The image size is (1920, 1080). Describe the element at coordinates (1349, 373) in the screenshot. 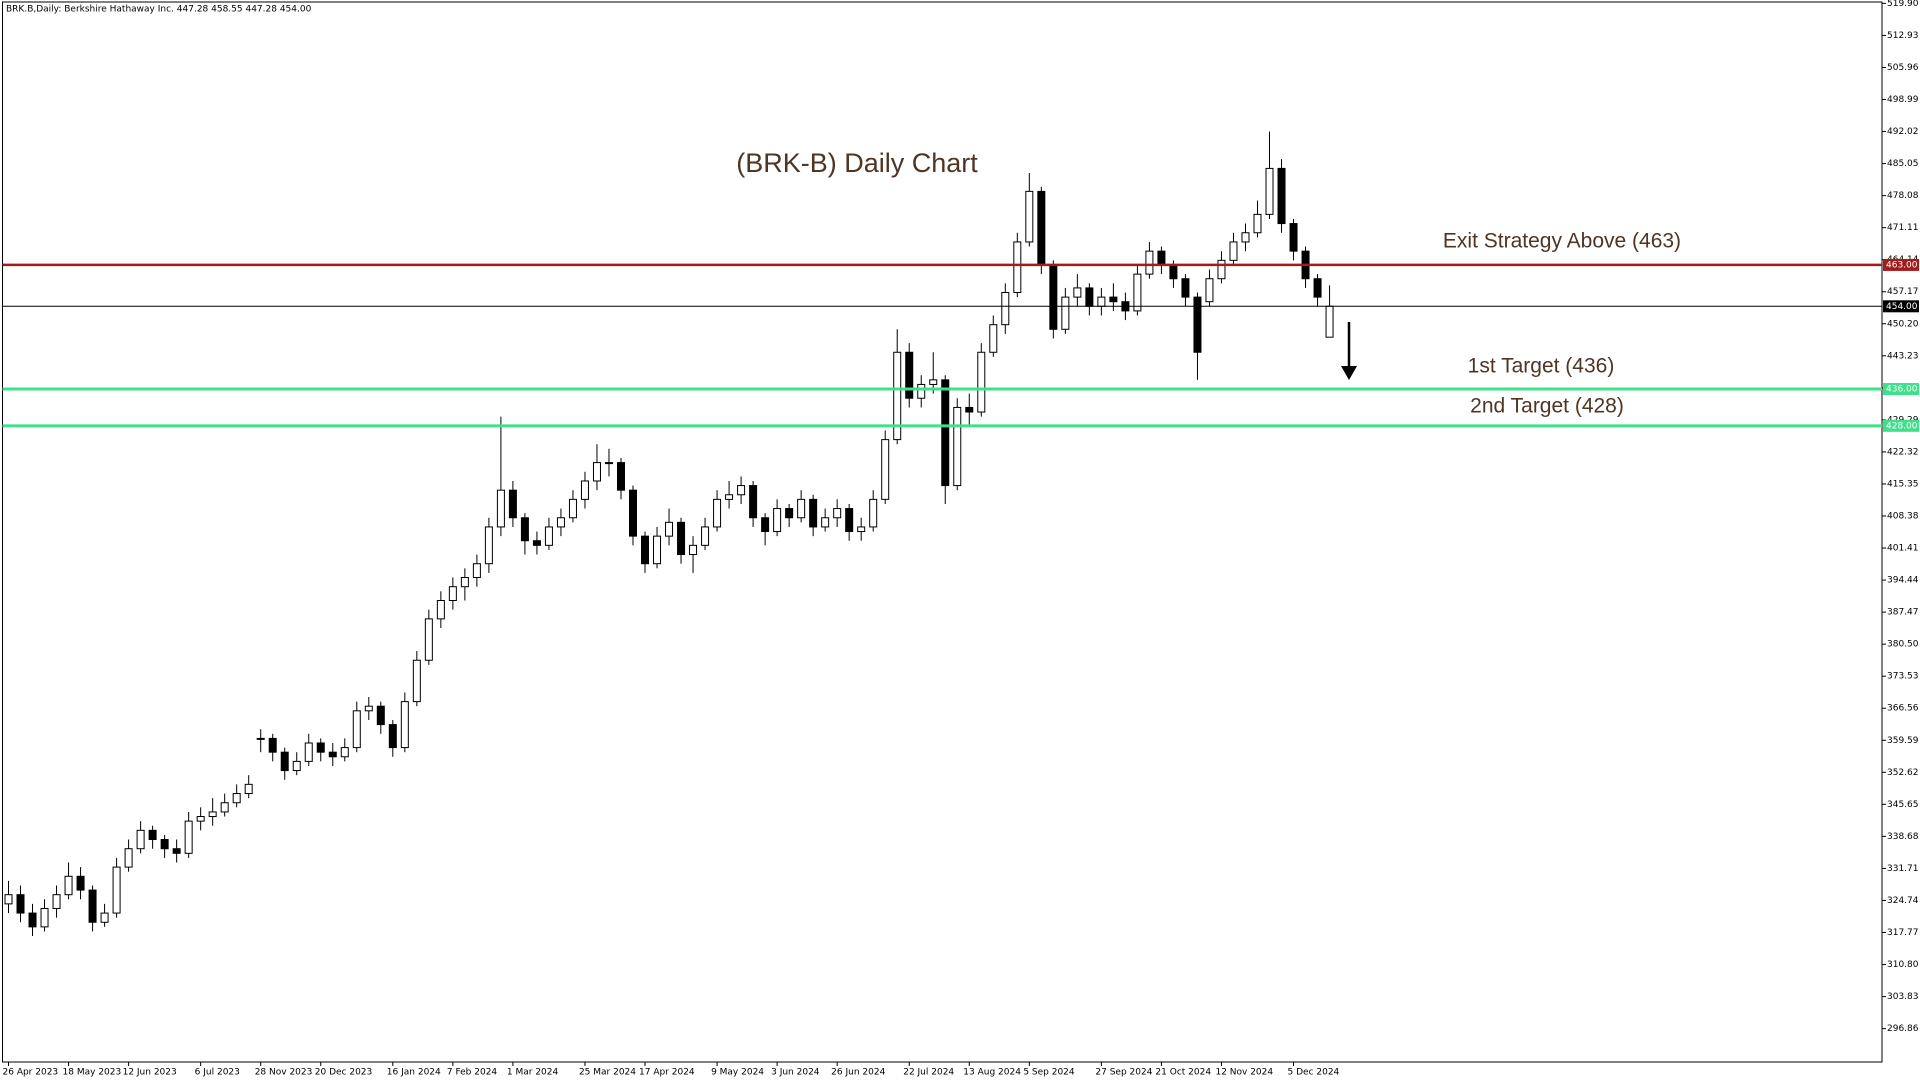

I see `down-arrow-head` at that location.